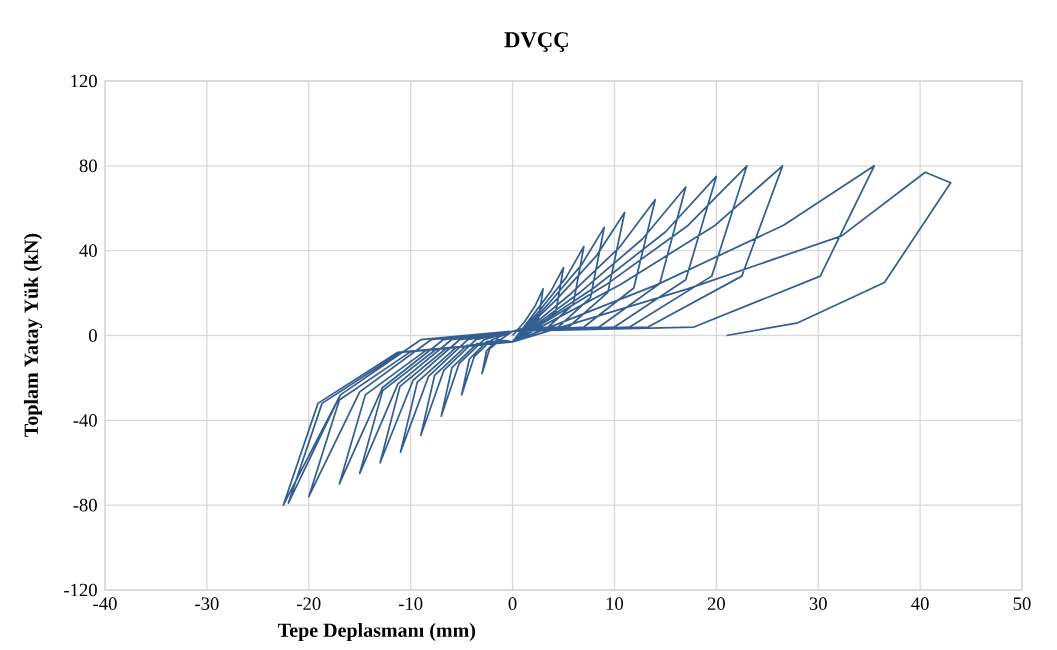 The image size is (1057, 650). What do you see at coordinates (84, 81) in the screenshot?
I see `y-tick-label: 120` at bounding box center [84, 81].